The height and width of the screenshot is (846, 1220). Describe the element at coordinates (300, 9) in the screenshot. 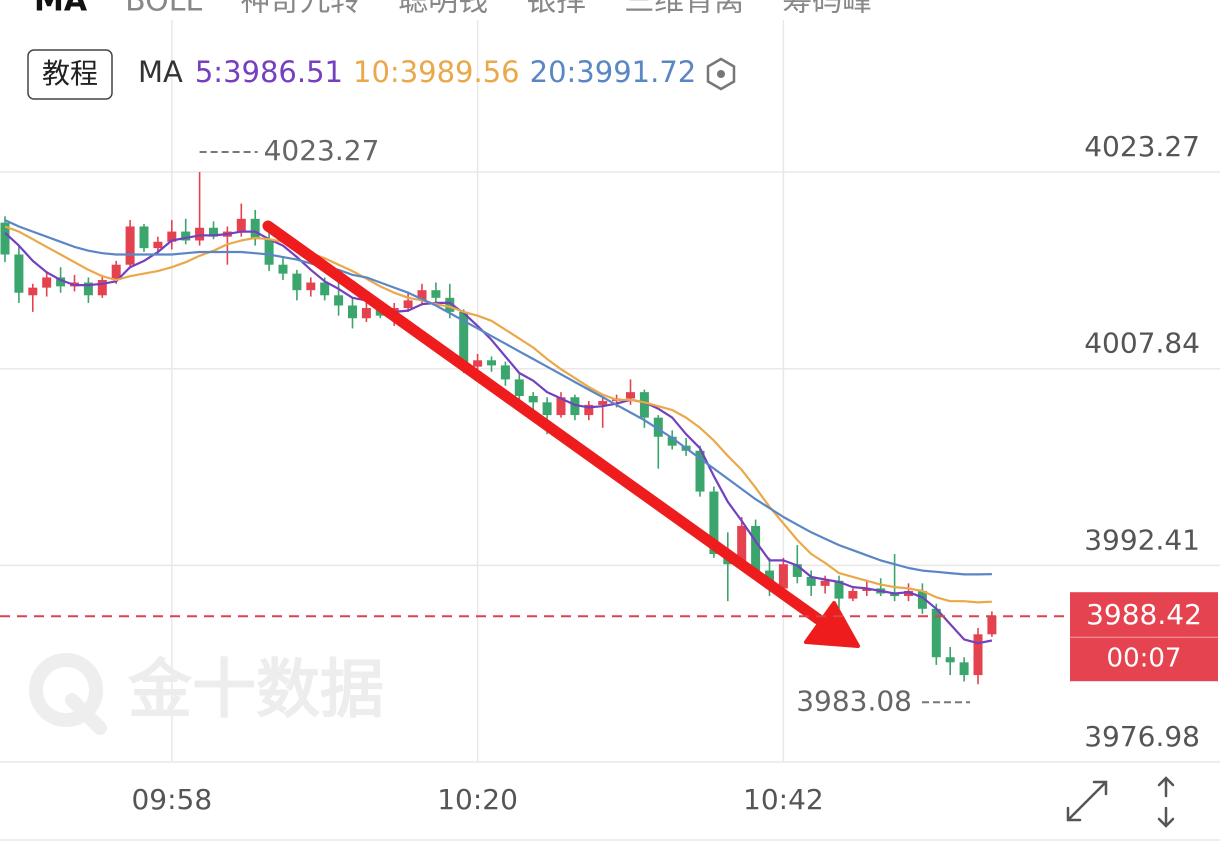

I see `toolbar-tab: 神奇九转` at that location.